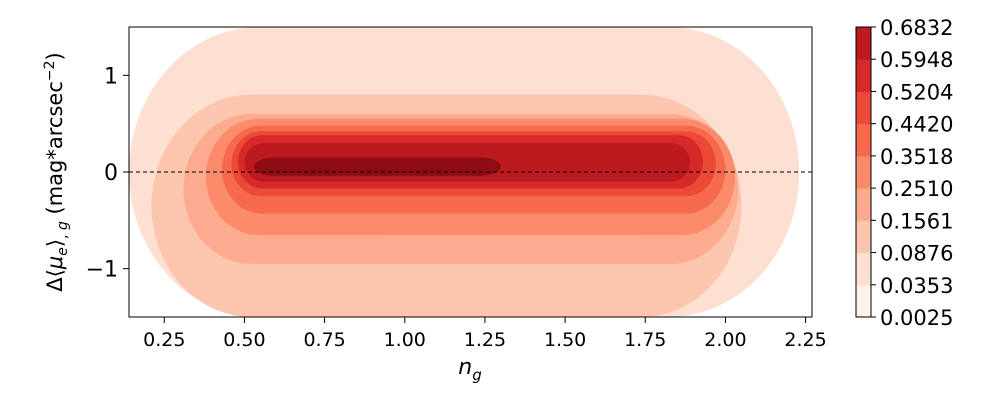  What do you see at coordinates (725, 340) in the screenshot?
I see `x-tick-label: 2.00` at bounding box center [725, 340].